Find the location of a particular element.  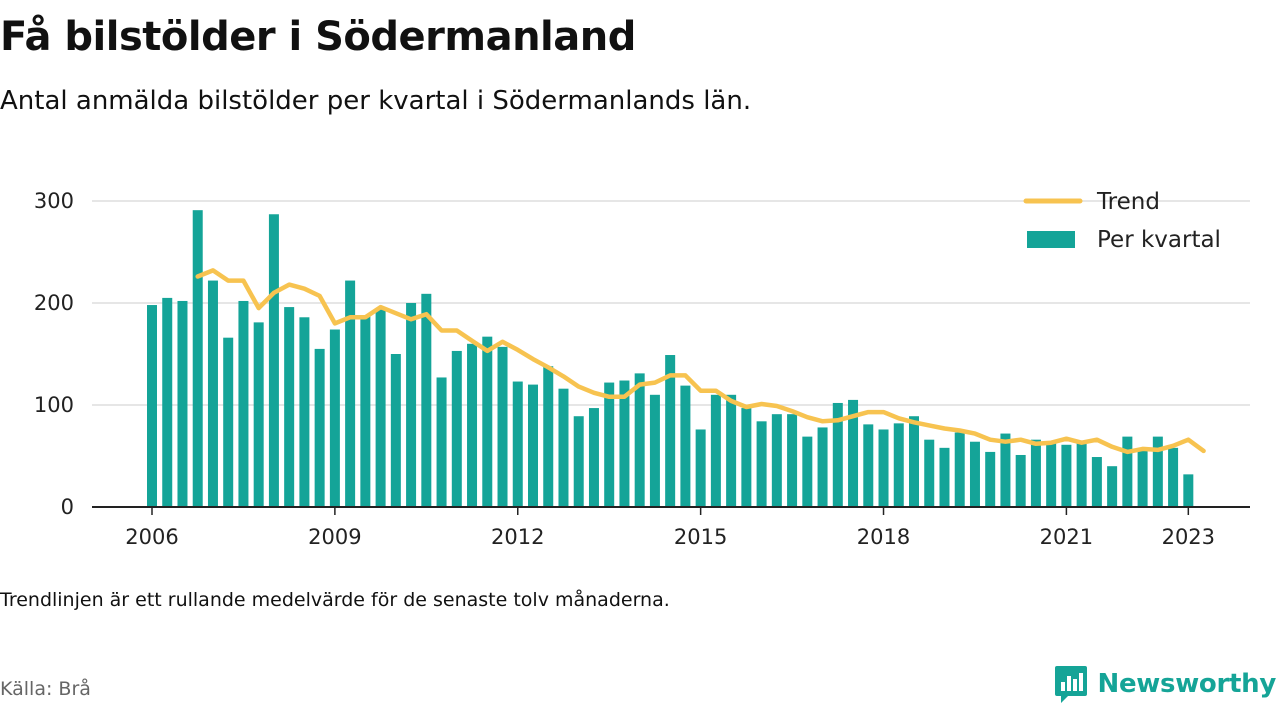

x-tick-label: 2018 is located at coordinates (883, 537).